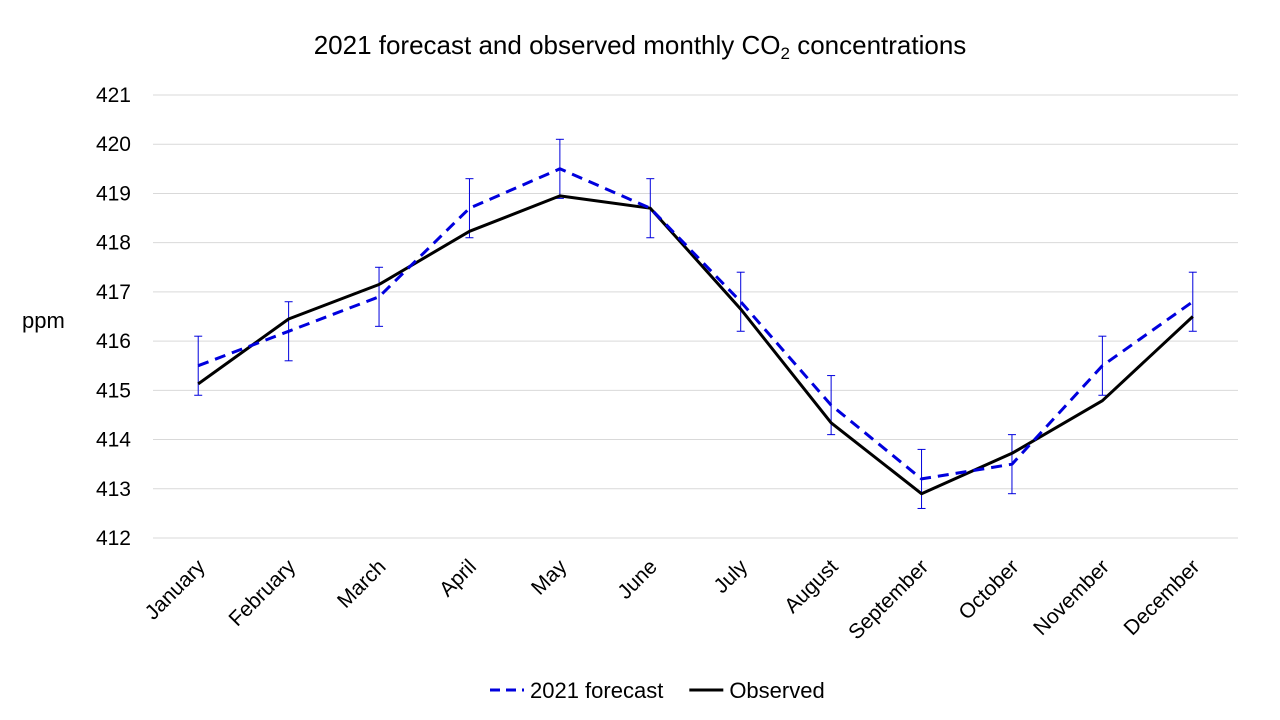 This screenshot has width=1280, height=720. I want to click on y-tick-label: 419, so click(113, 193).